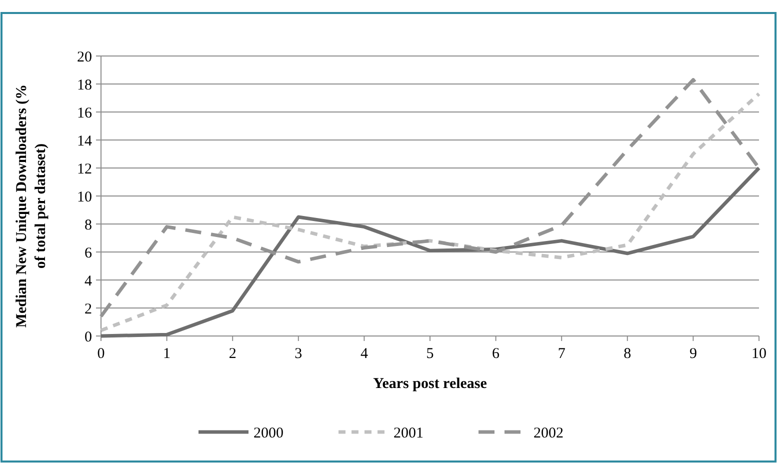 The image size is (777, 463). I want to click on y-axis-title: Median New Unique Downloaders (% of total per dataset), so click(31, 206).